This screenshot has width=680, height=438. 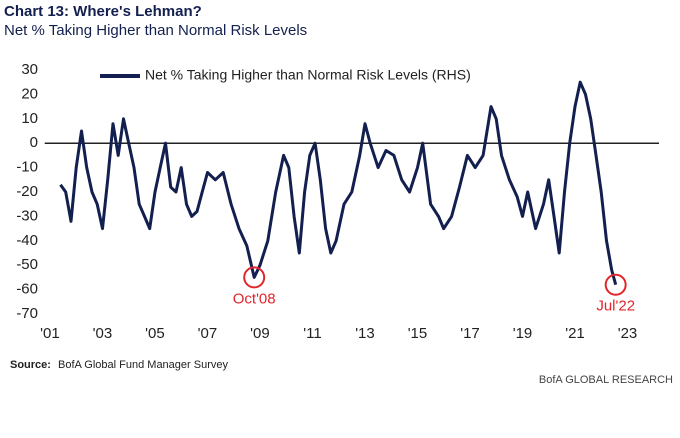 What do you see at coordinates (103, 11) in the screenshot?
I see `chart-title: Chart 13: Where's Lehman?` at bounding box center [103, 11].